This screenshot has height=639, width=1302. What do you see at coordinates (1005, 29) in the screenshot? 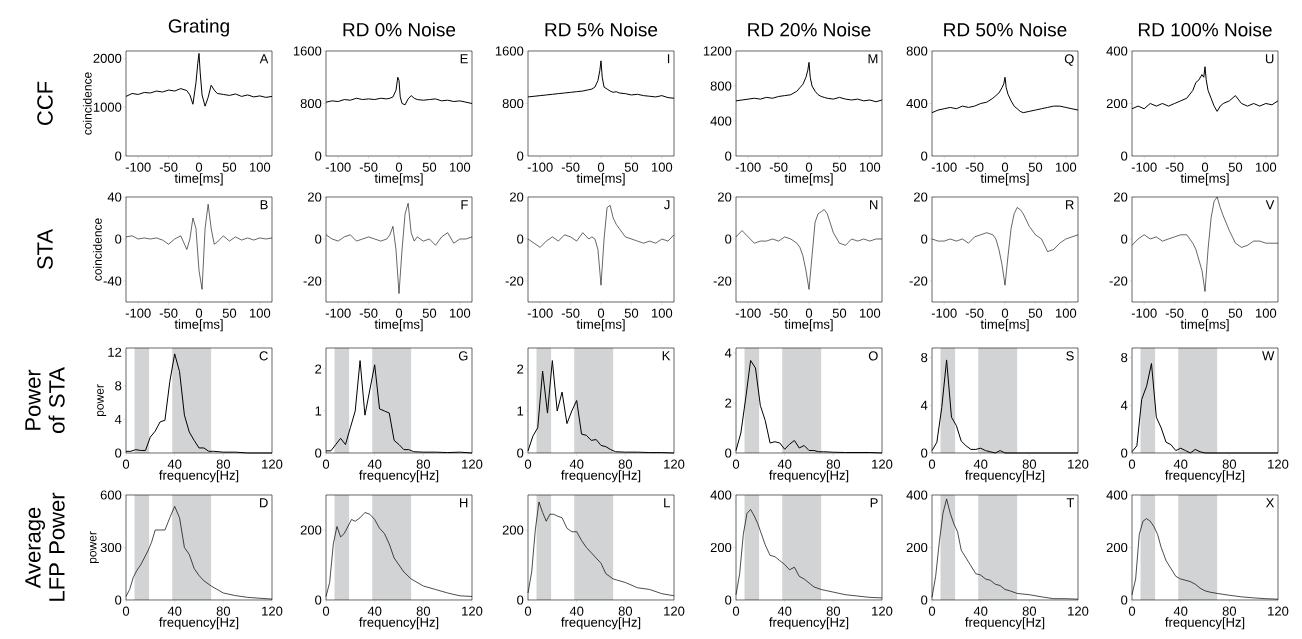
I see `chart-title: RD 50% Noise` at bounding box center [1005, 29].